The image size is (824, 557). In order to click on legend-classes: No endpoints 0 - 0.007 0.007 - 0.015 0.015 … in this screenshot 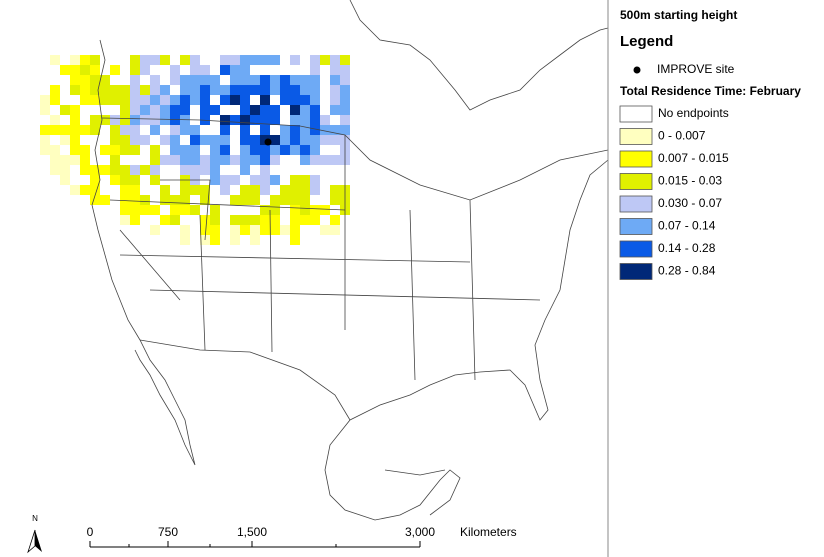, I will do `click(674, 192)`.